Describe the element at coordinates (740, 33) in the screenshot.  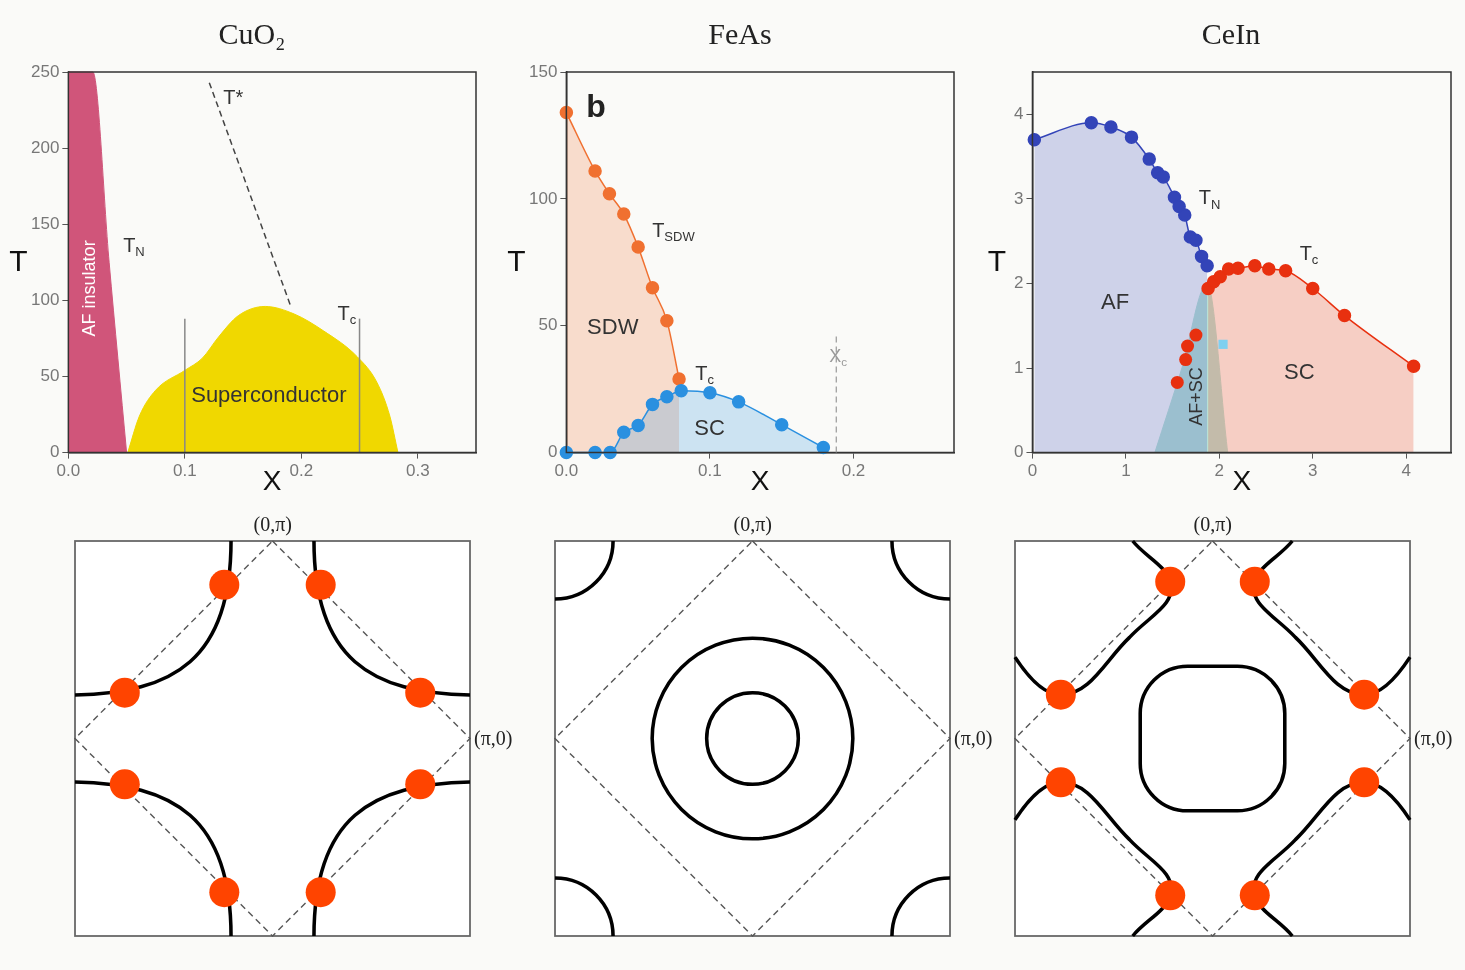
I see `chart-title: FeAs` at that location.